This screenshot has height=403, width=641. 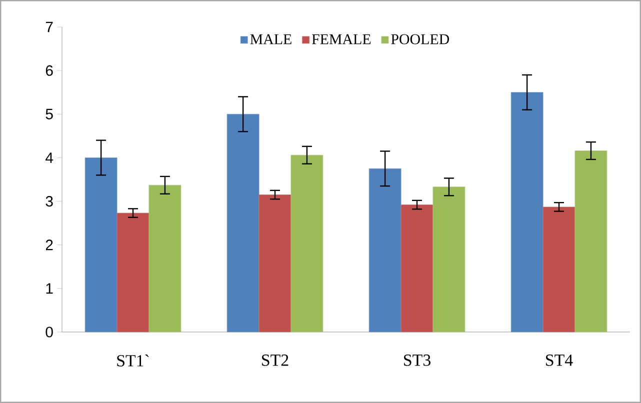 What do you see at coordinates (49, 27) in the screenshot?
I see `y-tick-label: 7` at bounding box center [49, 27].